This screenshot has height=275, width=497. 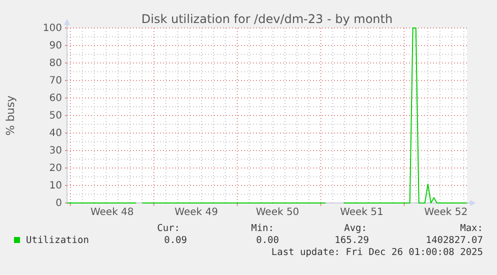 I want to click on chart-title: Disk utilization for /dev/dm-23 - by month, so click(x=267, y=19).